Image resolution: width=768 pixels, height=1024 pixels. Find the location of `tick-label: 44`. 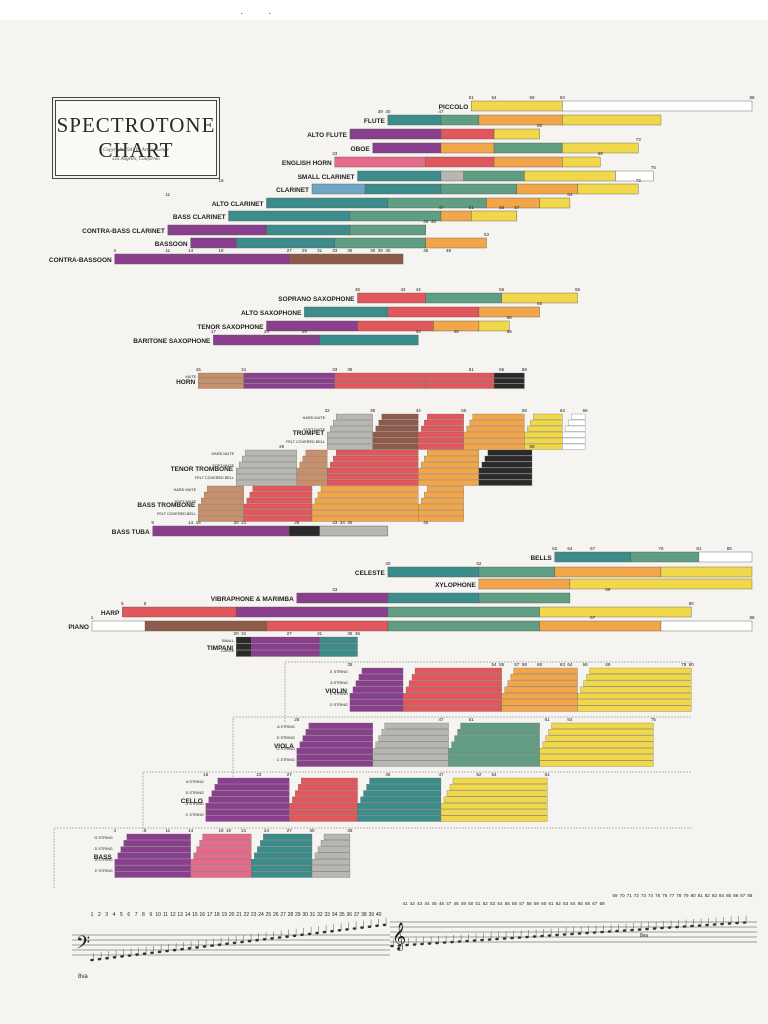

tick-label: 44 is located at coordinates (419, 289).